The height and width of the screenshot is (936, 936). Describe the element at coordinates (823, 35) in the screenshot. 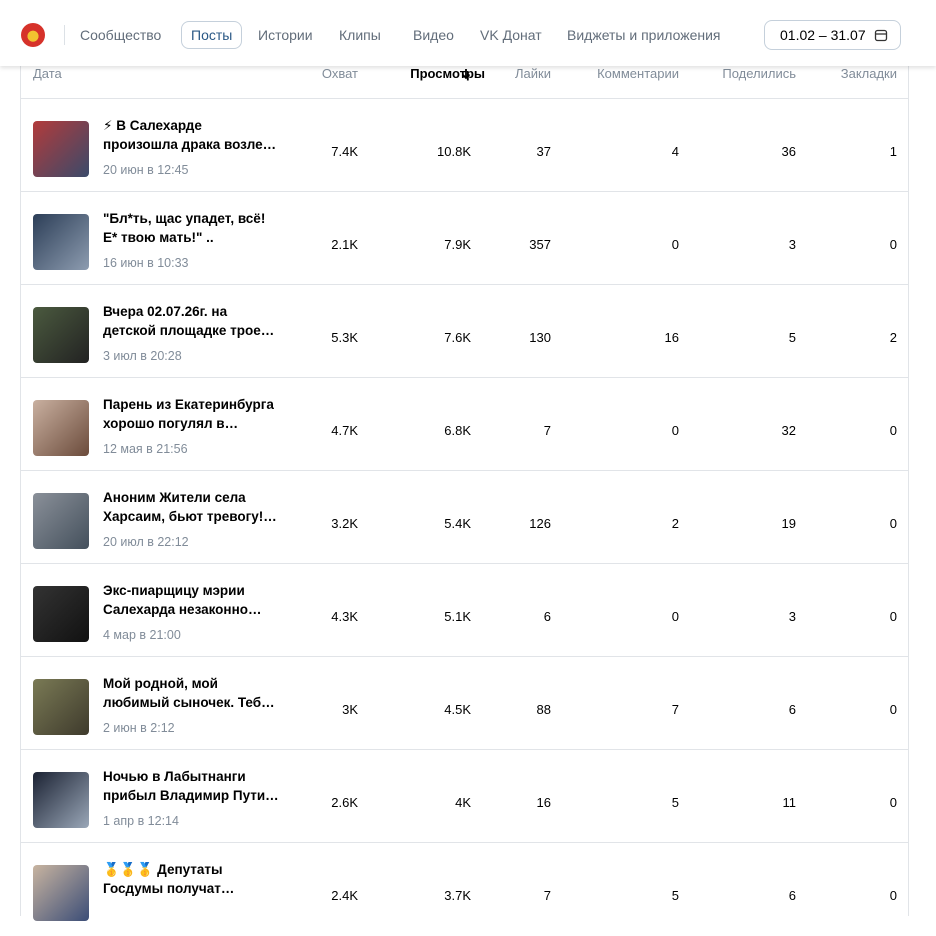

I see `date-range: 01.02 – 31.07` at that location.